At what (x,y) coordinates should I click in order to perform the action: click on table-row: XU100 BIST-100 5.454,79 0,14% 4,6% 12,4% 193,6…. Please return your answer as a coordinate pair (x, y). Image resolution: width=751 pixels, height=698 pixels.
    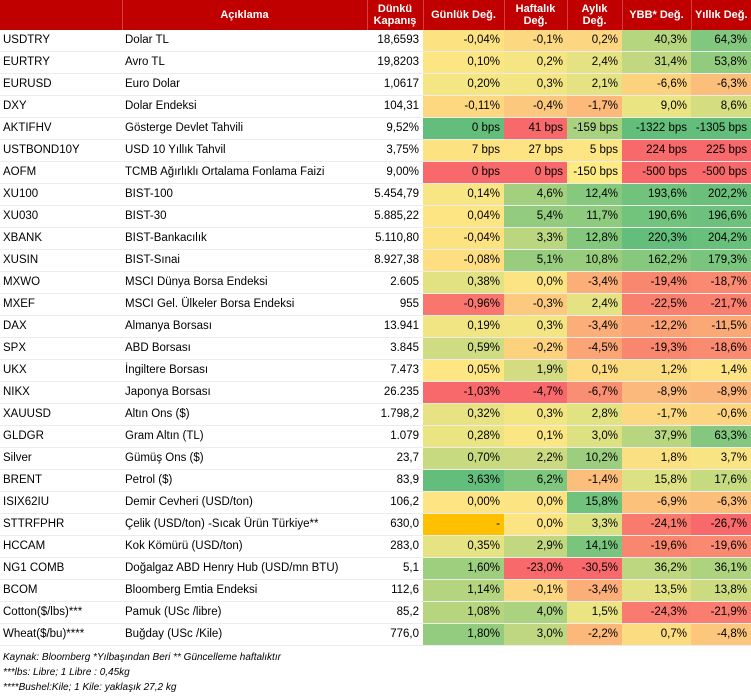
    Looking at the image, I should click on (375, 194).